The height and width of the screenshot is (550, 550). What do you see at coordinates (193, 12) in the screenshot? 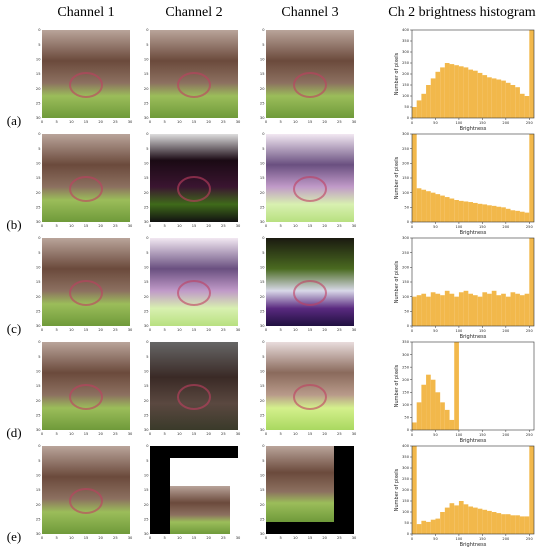
I see `column-header: Channel 2` at bounding box center [193, 12].